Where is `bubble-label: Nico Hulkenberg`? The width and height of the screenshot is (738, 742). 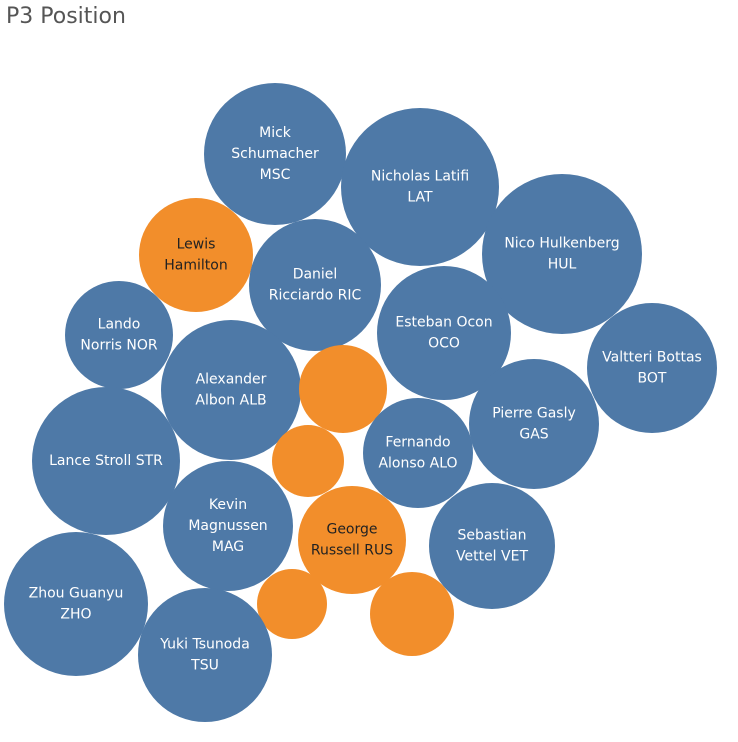 bubble-label: Nico Hulkenberg is located at coordinates (561, 244).